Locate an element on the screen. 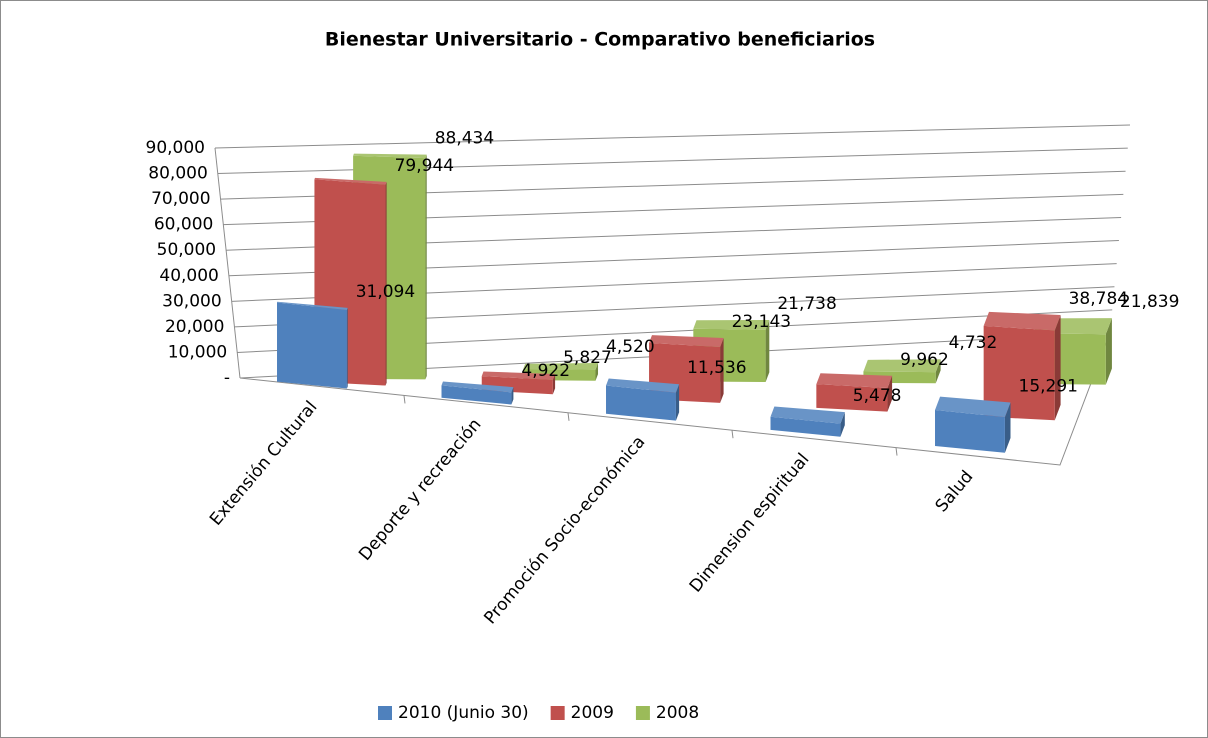 Image resolution: width=1208 pixels, height=738 pixels. data-label: 4,922 is located at coordinates (545, 371).